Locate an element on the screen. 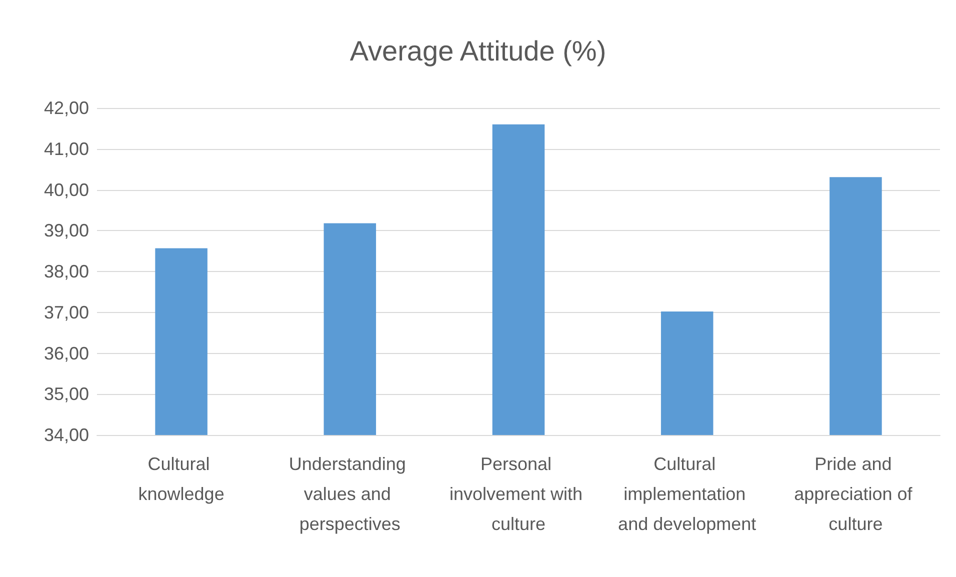 This screenshot has height=577, width=956. x-tick-label: Pride and appreciation of culture is located at coordinates (856, 494).